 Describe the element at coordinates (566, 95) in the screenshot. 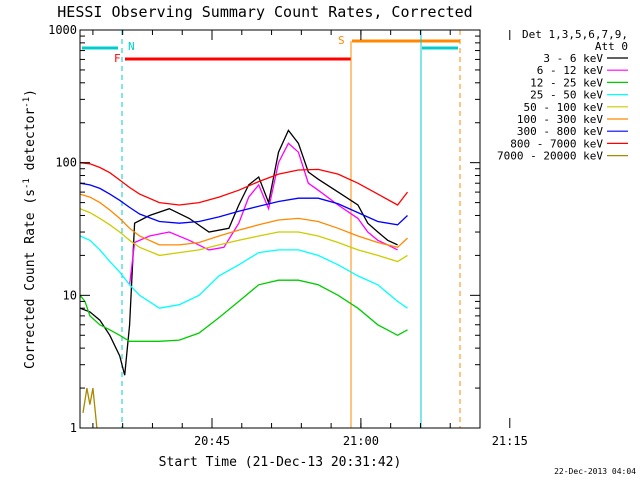

I see `legend-item-label: 25 - 50 keV` at that location.